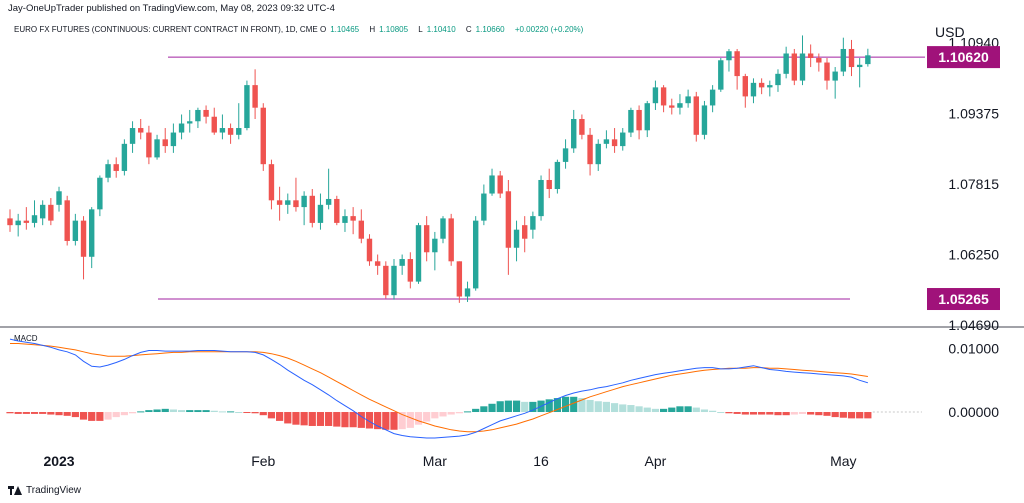 This screenshot has height=503, width=1024. What do you see at coordinates (323, 29) in the screenshot?
I see `open-label: O` at bounding box center [323, 29].